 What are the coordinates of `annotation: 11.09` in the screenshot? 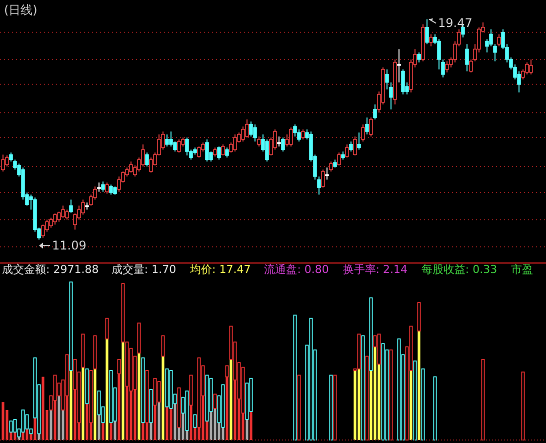 It's located at (69, 245).